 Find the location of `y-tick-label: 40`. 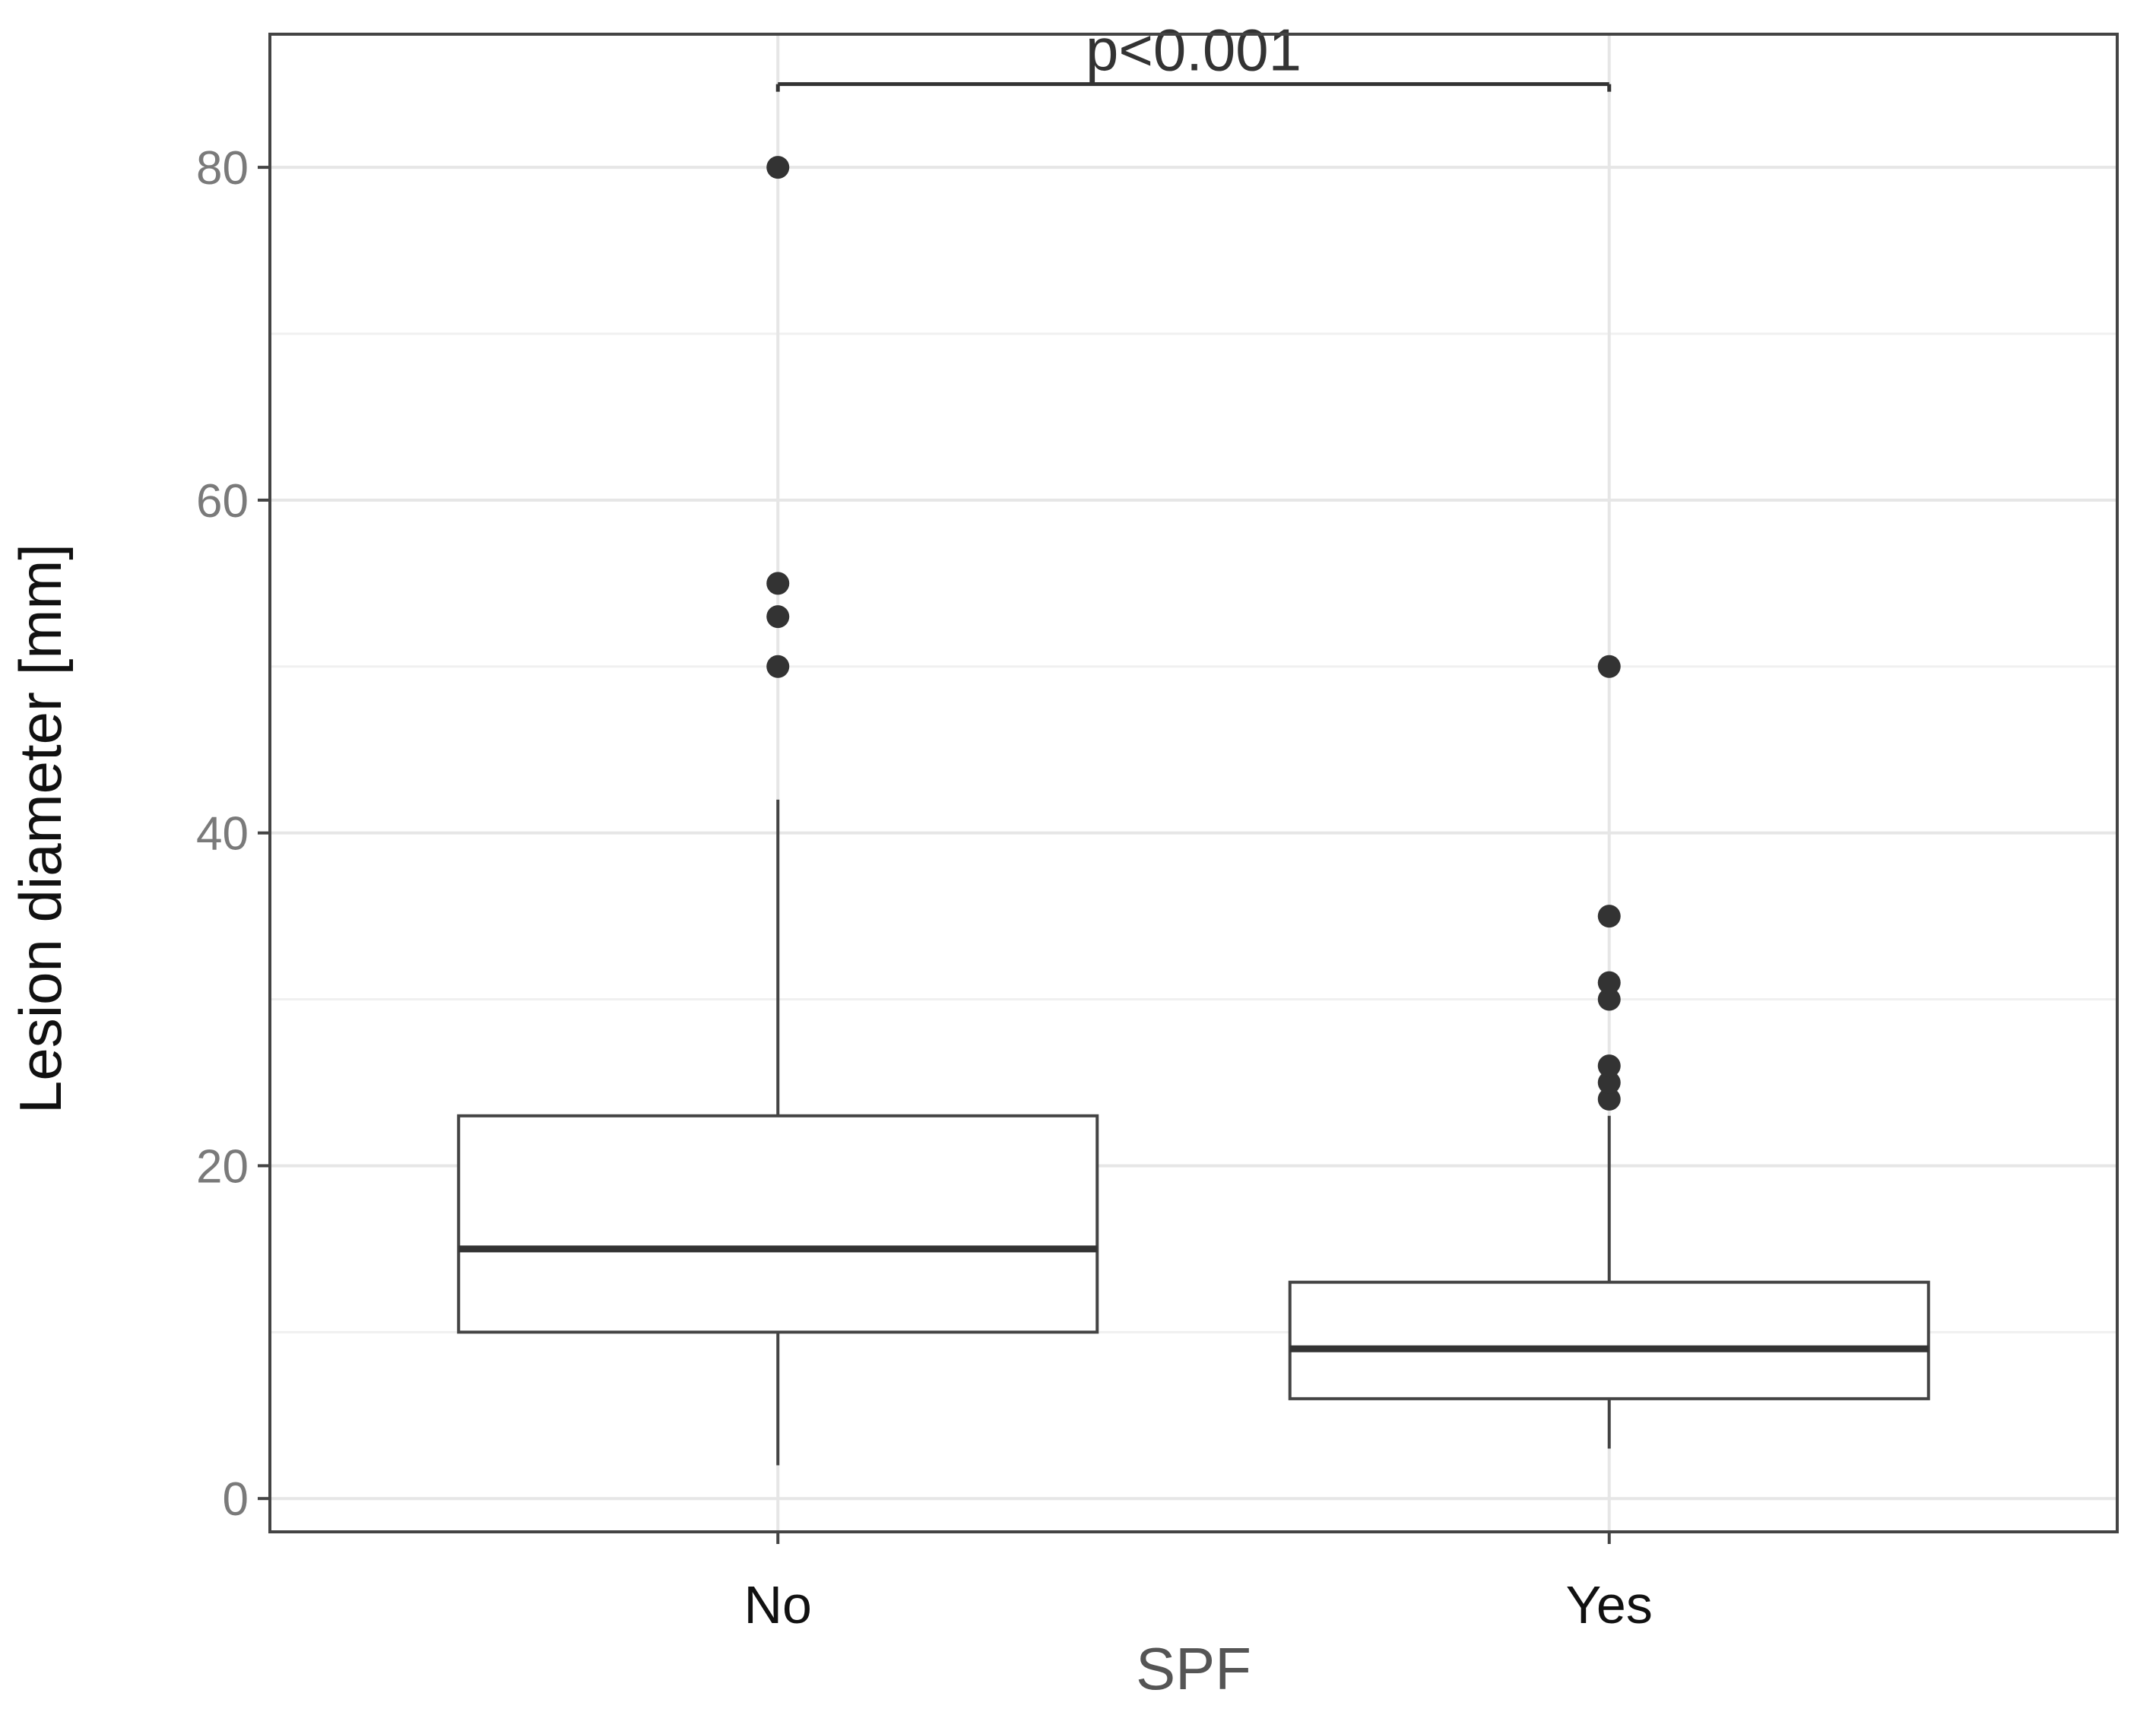

y-tick-label: 40 is located at coordinates (222, 834).